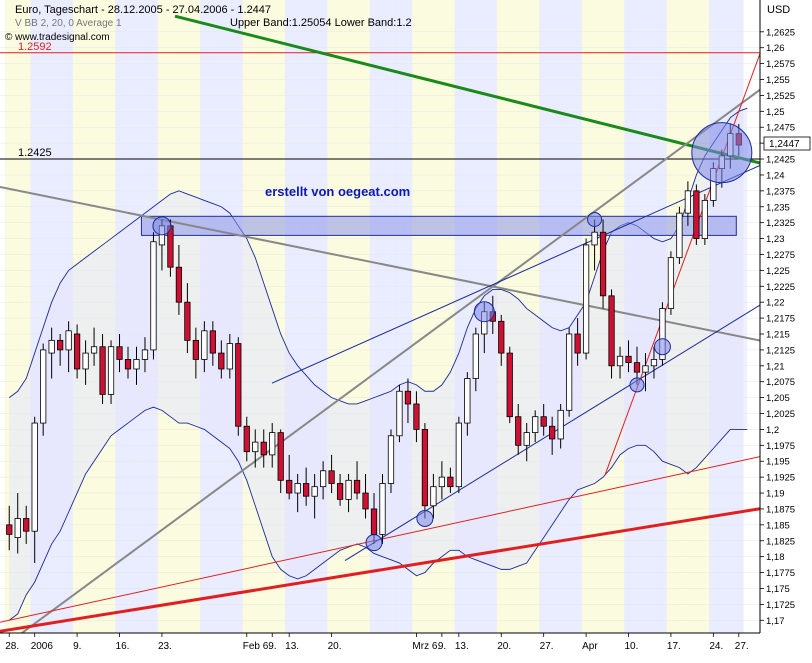  I want to click on y-tick-label: 1,23, so click(775, 239).